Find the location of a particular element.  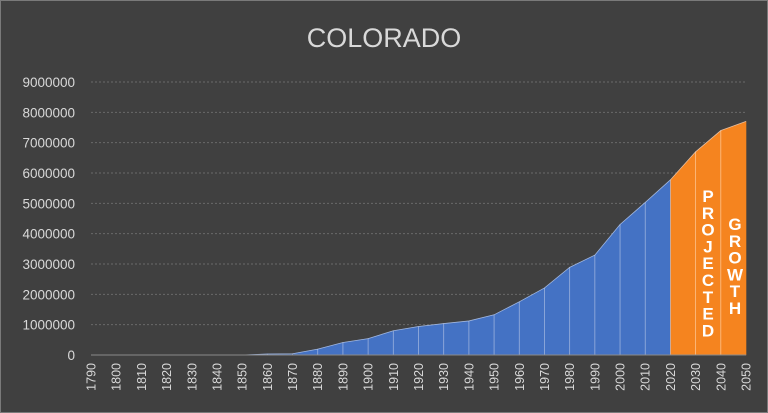

x-tick-label: 2040 is located at coordinates (721, 377).